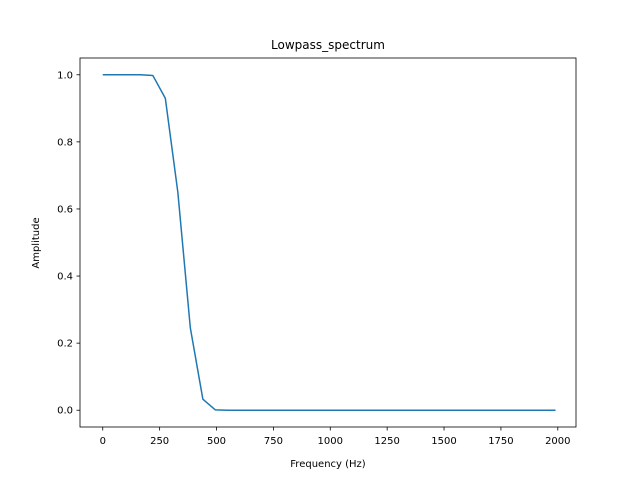  I want to click on x-tick-label: 1500, so click(443, 441).